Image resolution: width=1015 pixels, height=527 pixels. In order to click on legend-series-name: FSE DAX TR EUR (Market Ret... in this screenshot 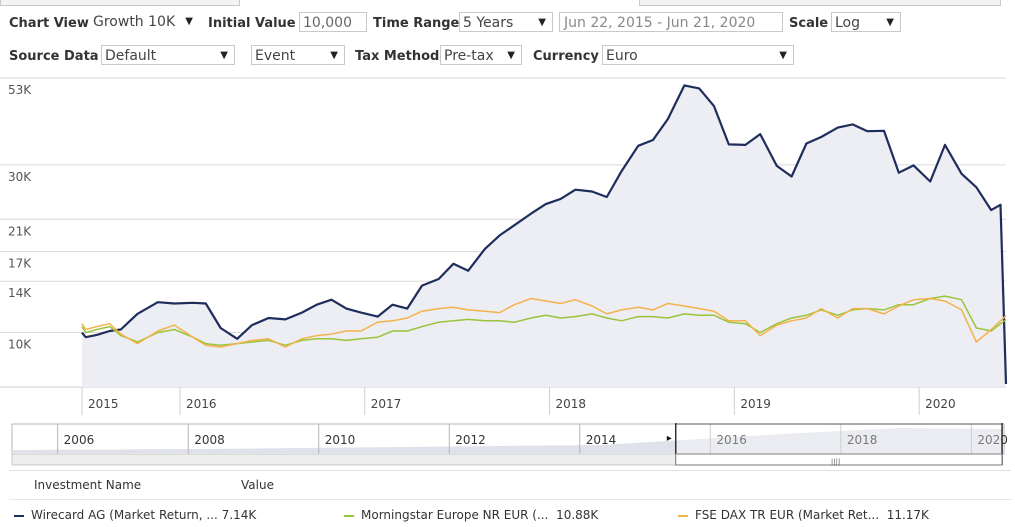, I will do `click(787, 515)`.